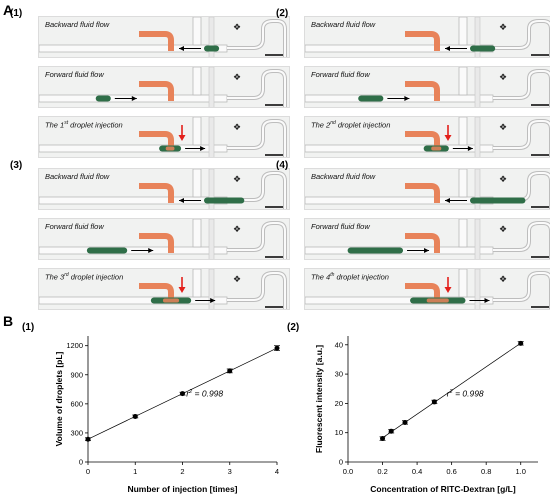 This screenshot has width=550, height=500. I want to click on micrograph-strip: ❖ The 4th droplet injection, so click(427, 289).